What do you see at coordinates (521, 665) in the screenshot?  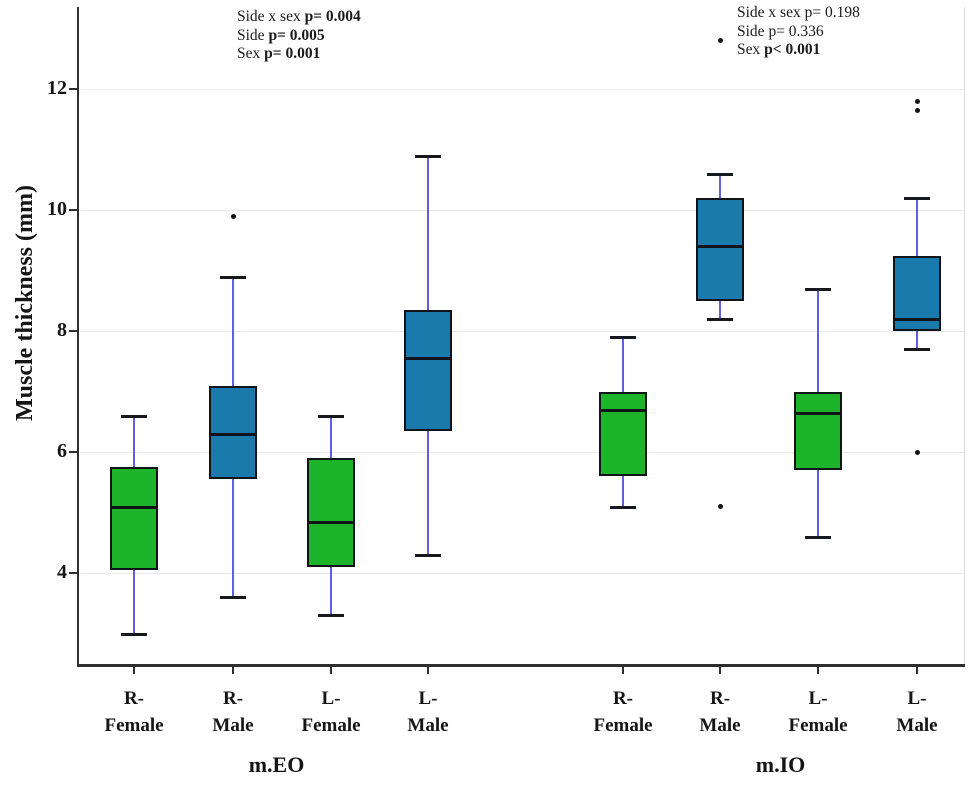 I see `x-axis-line` at bounding box center [521, 665].